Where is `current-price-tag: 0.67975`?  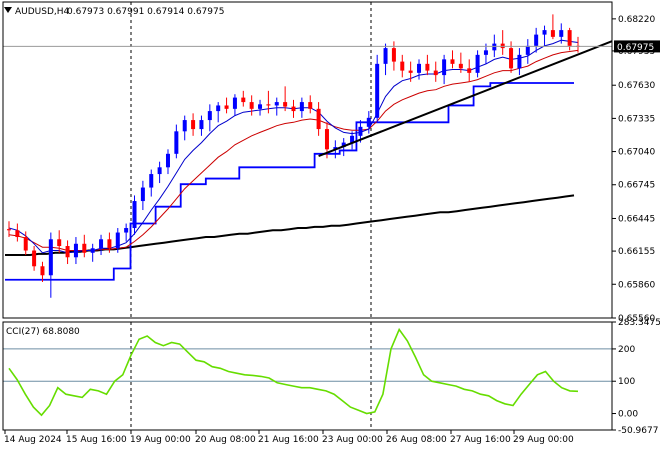
current-price-tag: 0.67975 is located at coordinates (637, 46).